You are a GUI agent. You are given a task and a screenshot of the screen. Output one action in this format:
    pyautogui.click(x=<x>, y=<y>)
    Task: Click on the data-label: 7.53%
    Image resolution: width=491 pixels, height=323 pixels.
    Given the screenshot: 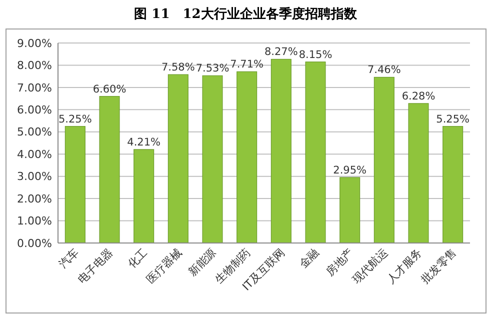 What is the action you would take?
    pyautogui.click(x=213, y=68)
    